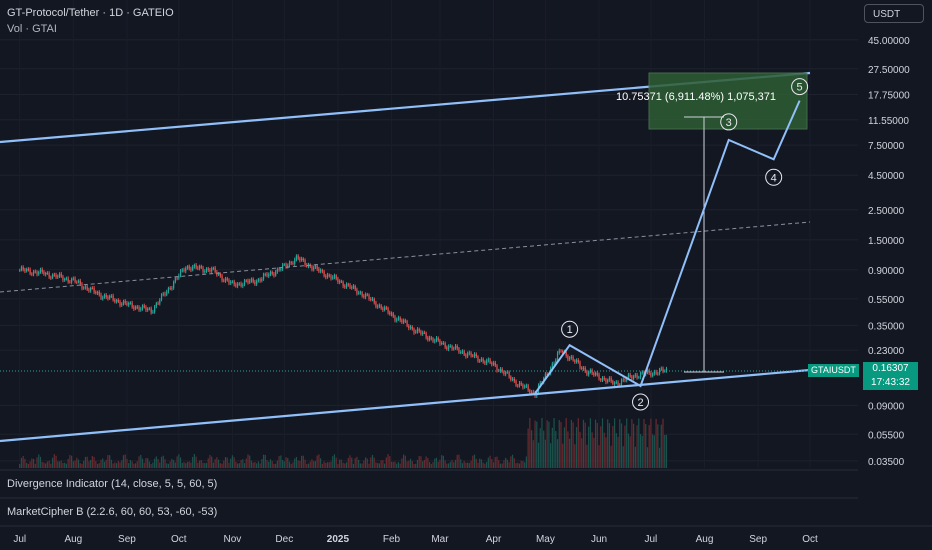  I want to click on time-tick-label: Dec, so click(284, 539).